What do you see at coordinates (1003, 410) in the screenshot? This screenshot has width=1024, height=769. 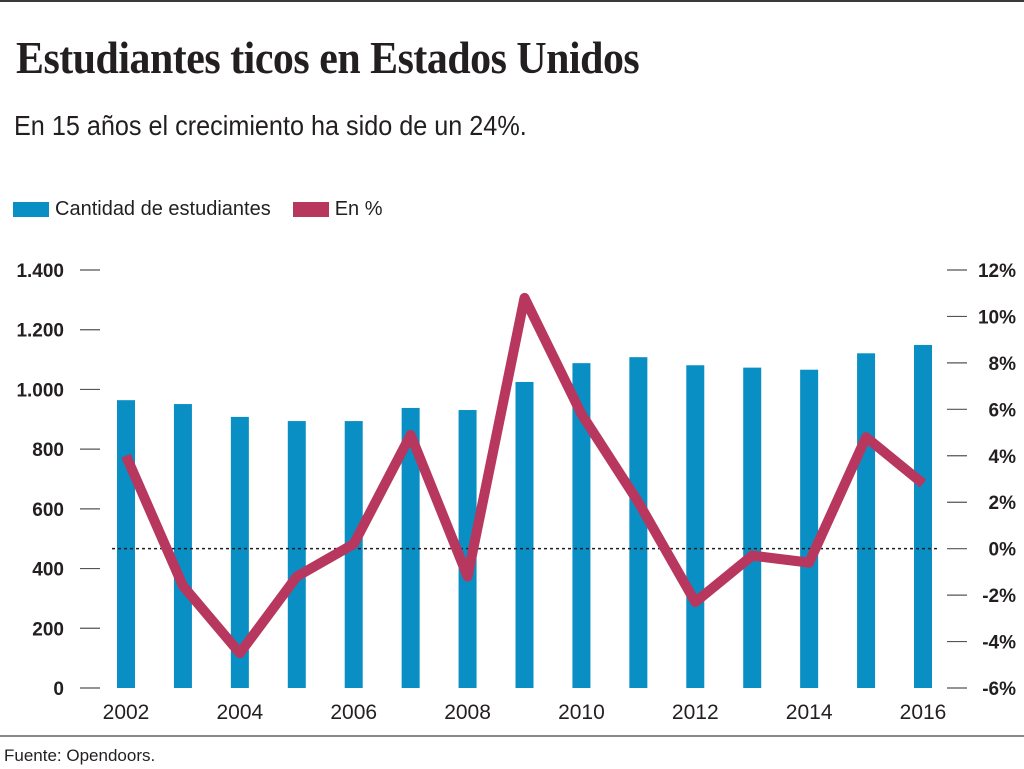 I see `right-axis-tick-label: 6%` at bounding box center [1003, 410].